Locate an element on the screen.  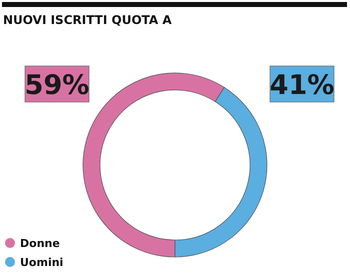
legend-label: Uomini is located at coordinates (42, 262).